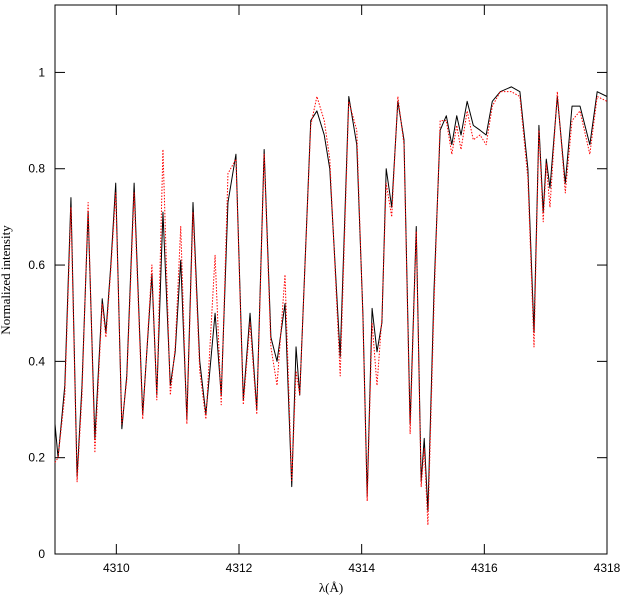  What do you see at coordinates (36, 169) in the screenshot?
I see `y-tick-label: 0.8` at bounding box center [36, 169].